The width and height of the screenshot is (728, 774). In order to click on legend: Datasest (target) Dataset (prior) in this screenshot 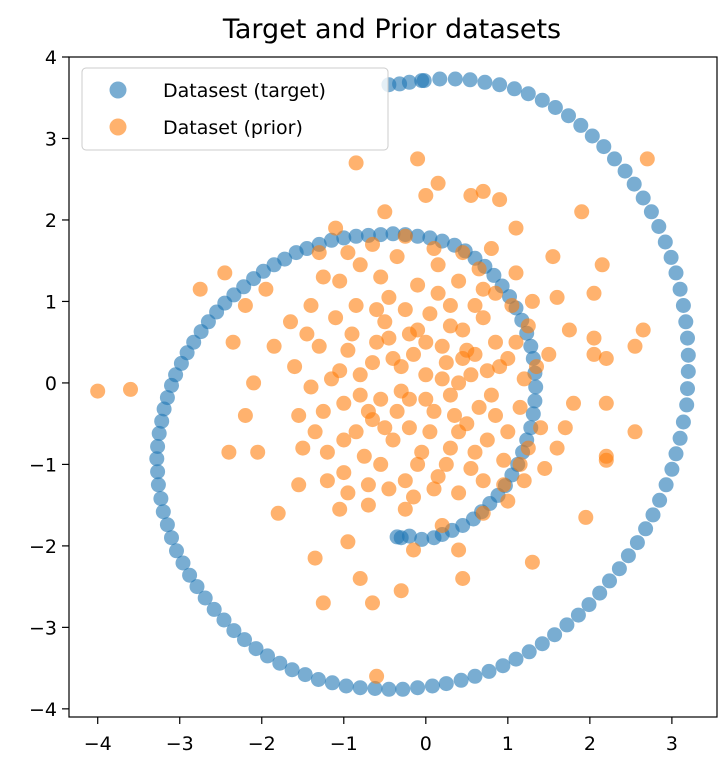, I will do `click(235, 109)`.